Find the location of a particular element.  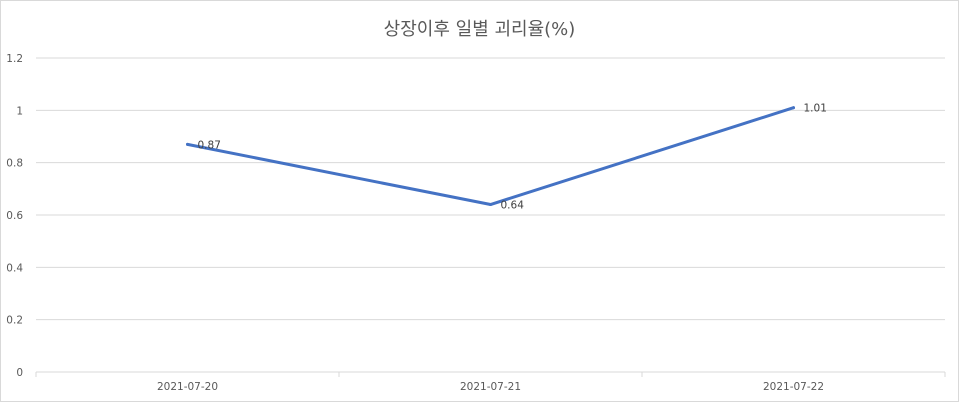

data-label: 0.64 is located at coordinates (513, 206).